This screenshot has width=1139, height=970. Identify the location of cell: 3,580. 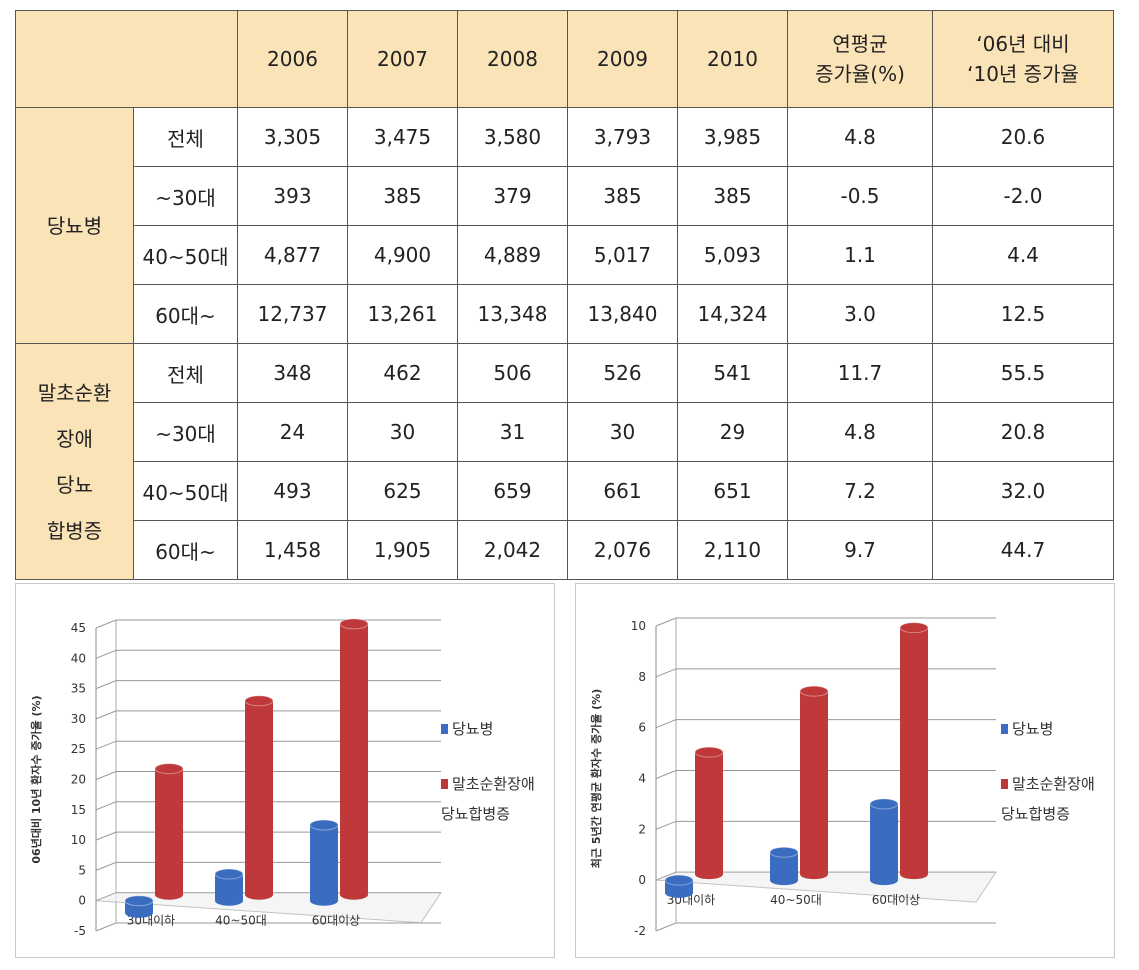
(512, 137).